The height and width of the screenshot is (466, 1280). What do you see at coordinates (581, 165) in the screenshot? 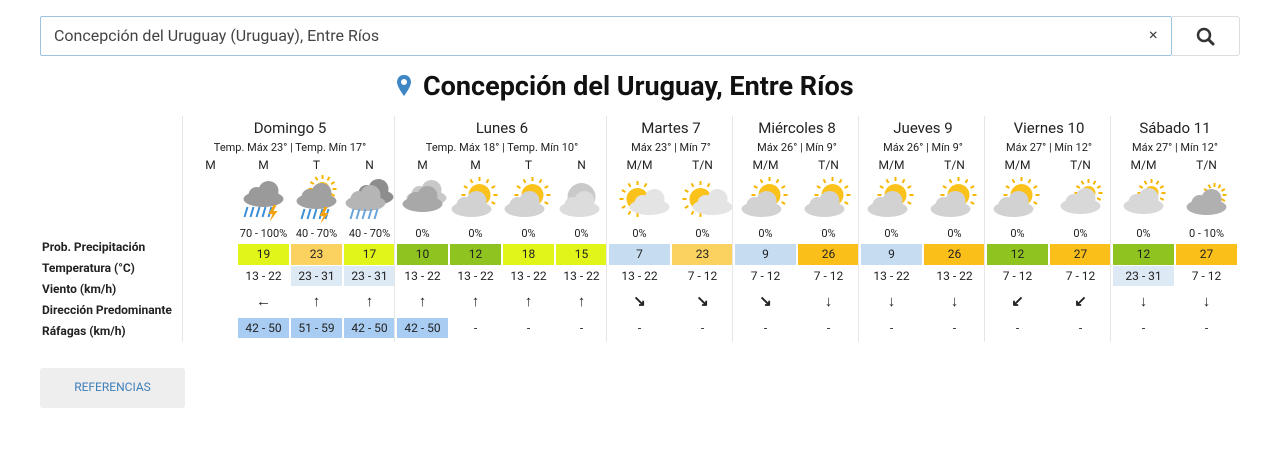
I see `period-label: N` at bounding box center [581, 165].